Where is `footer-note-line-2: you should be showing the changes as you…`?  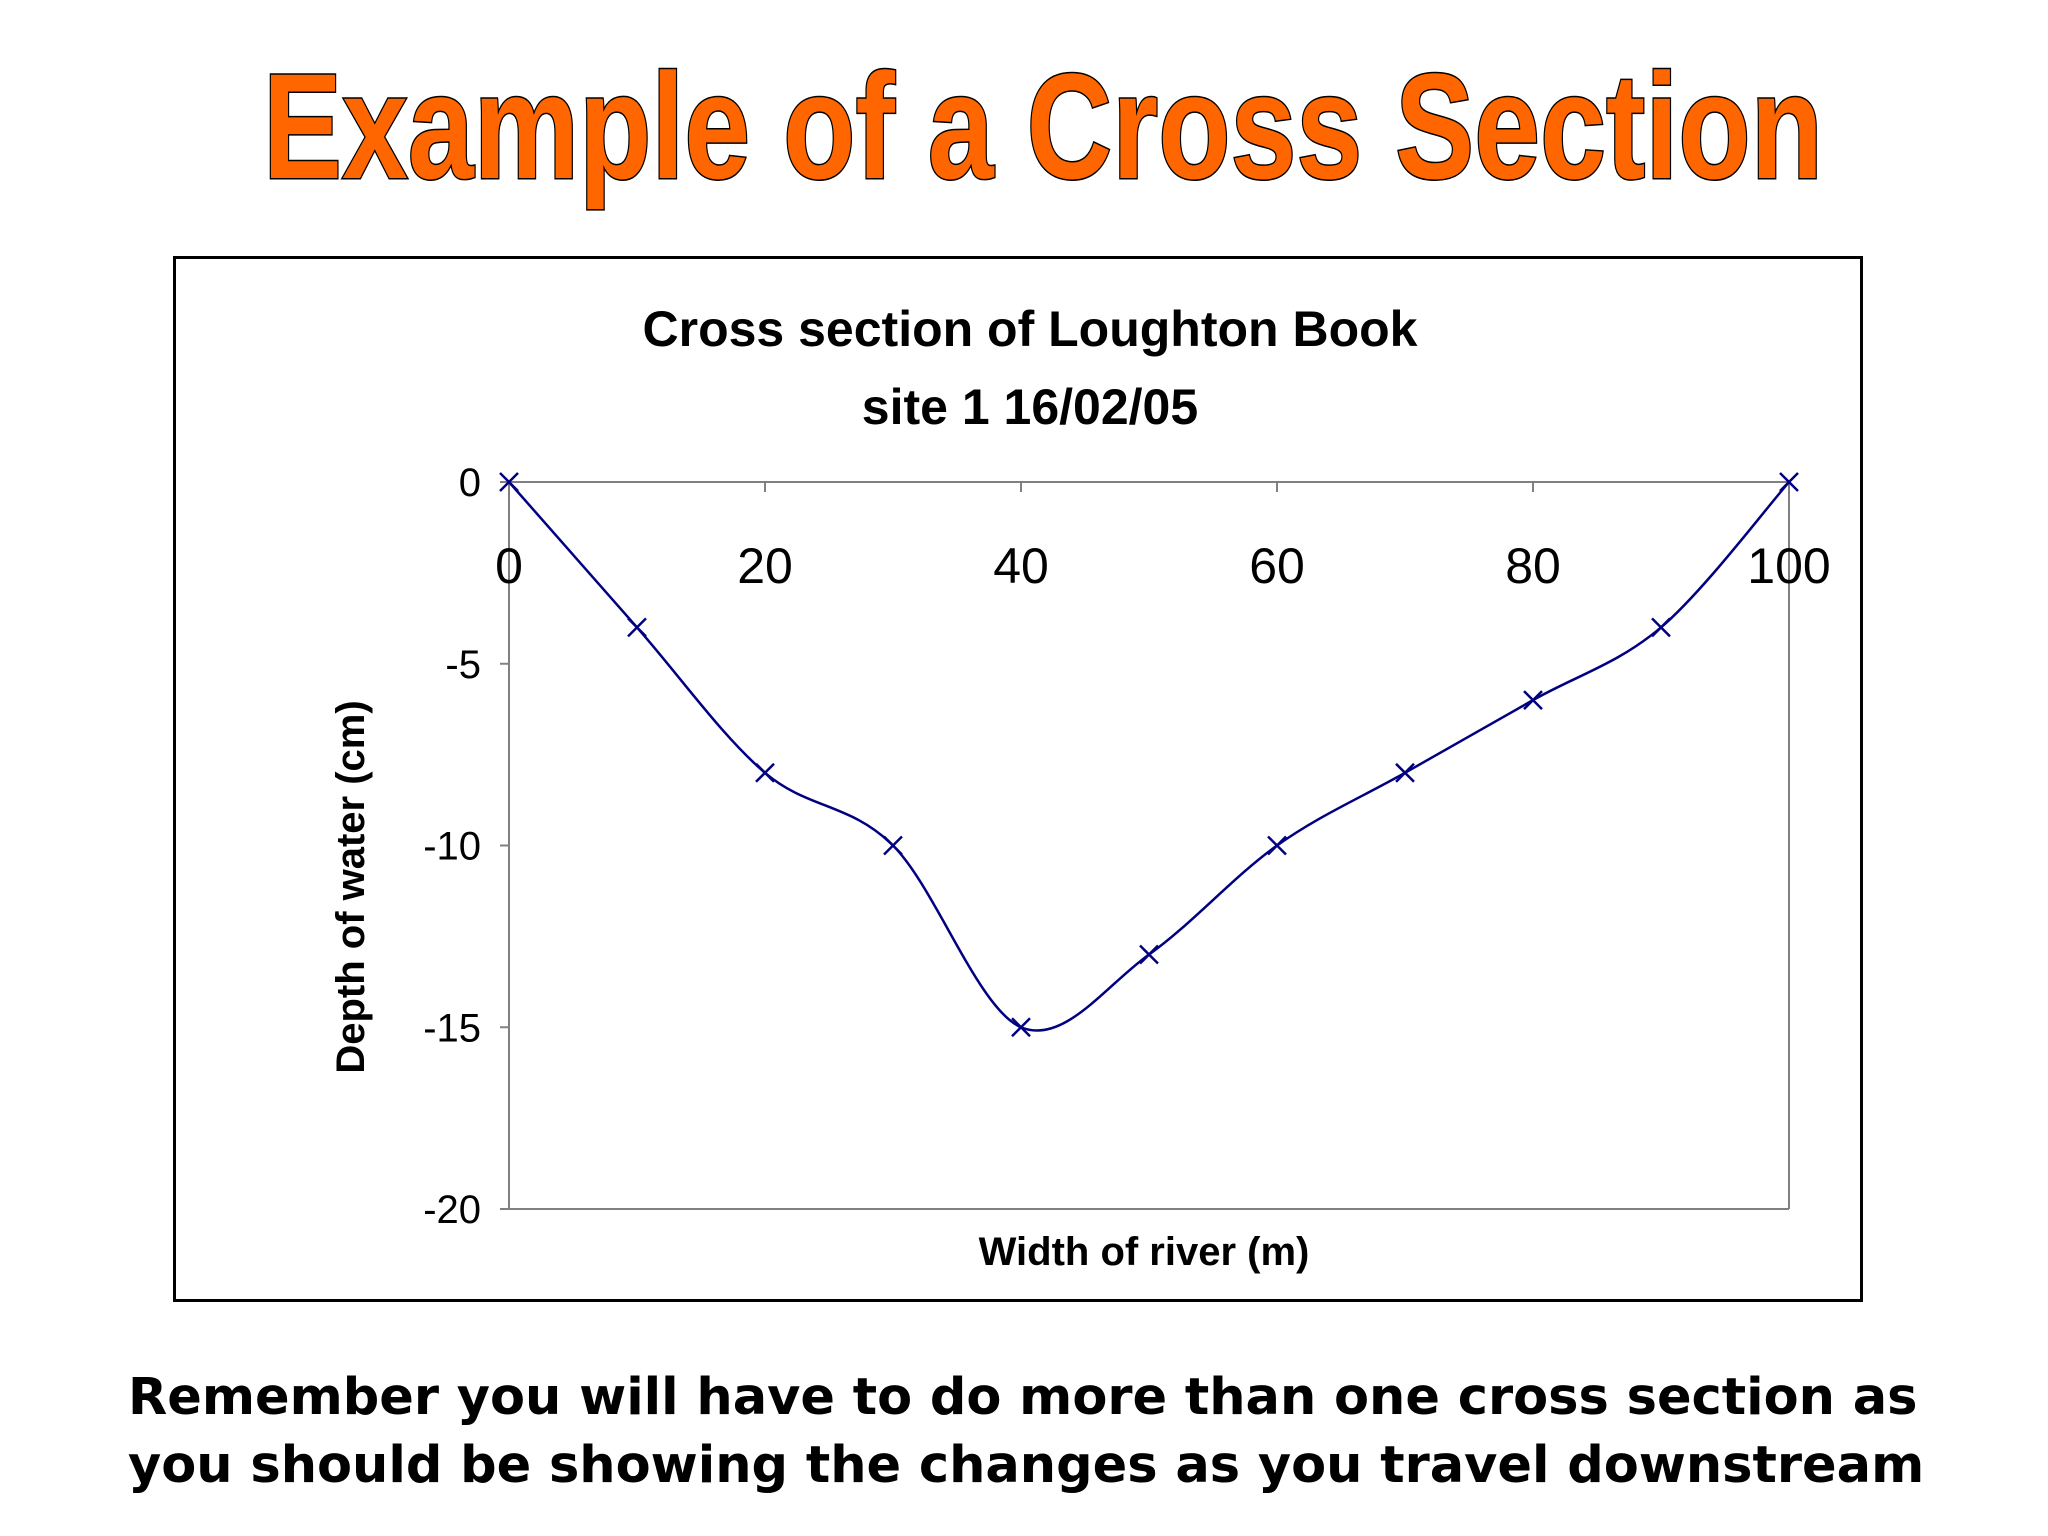 footer-note-line-2: you should be showing the changes as you… is located at coordinates (1026, 1465).